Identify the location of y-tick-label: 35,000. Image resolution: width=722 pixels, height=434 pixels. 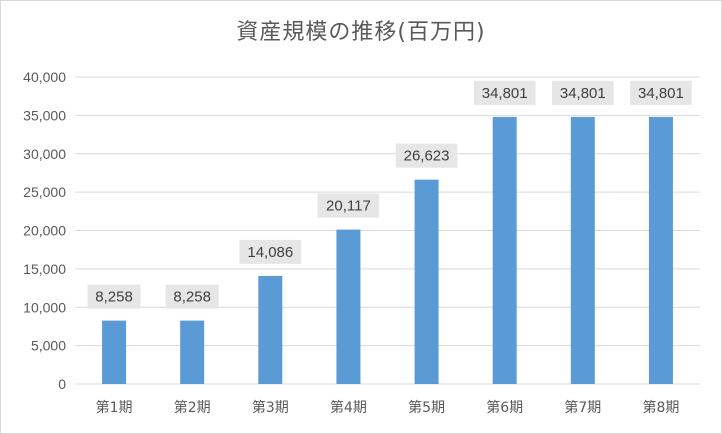
(44, 115).